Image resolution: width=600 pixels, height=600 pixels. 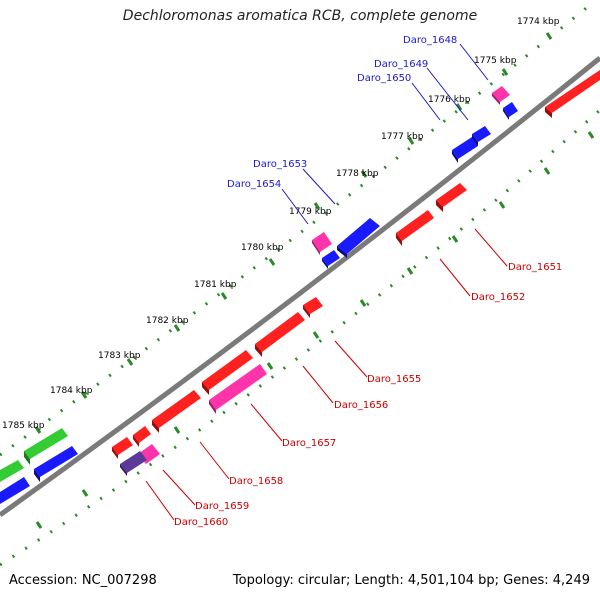 I want to click on gene-label-top: Daro_1650, so click(x=384, y=78).